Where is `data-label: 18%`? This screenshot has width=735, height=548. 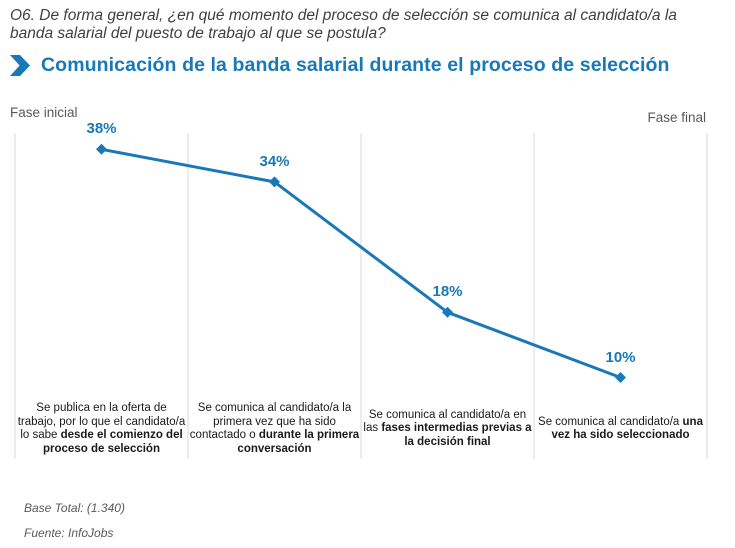 data-label: 18% is located at coordinates (447, 292).